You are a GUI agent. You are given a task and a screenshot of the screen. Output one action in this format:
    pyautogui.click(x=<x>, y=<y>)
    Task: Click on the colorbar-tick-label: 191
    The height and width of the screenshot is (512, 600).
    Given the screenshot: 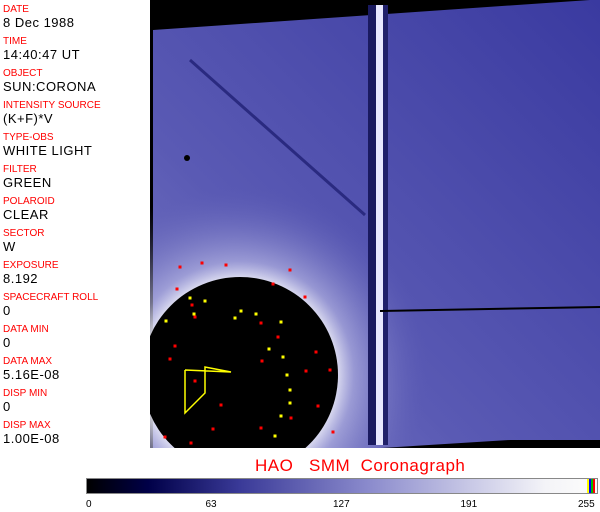 What is the action you would take?
    pyautogui.click(x=469, y=504)
    